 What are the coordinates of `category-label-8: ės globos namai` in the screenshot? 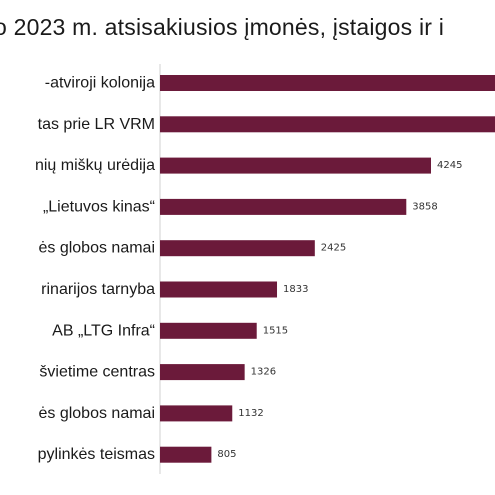 It's located at (96, 413).